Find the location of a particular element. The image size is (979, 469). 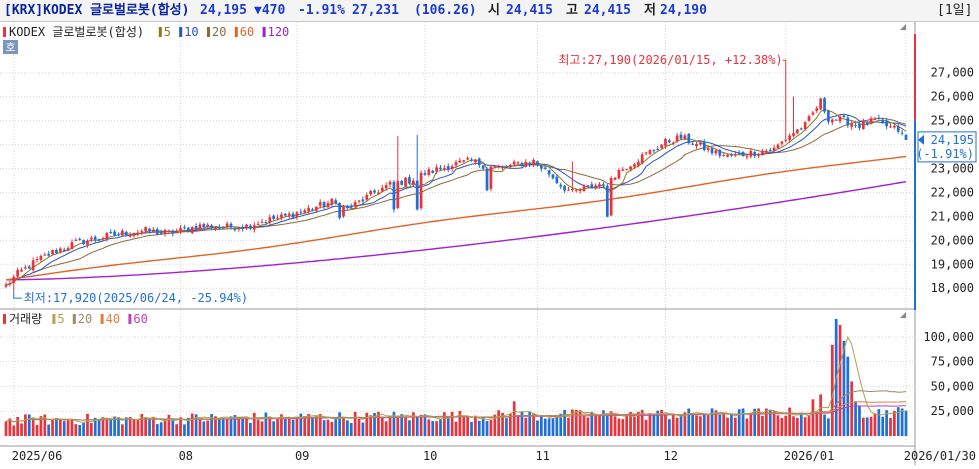

price-tick-label: 22,000 is located at coordinates (952, 192).